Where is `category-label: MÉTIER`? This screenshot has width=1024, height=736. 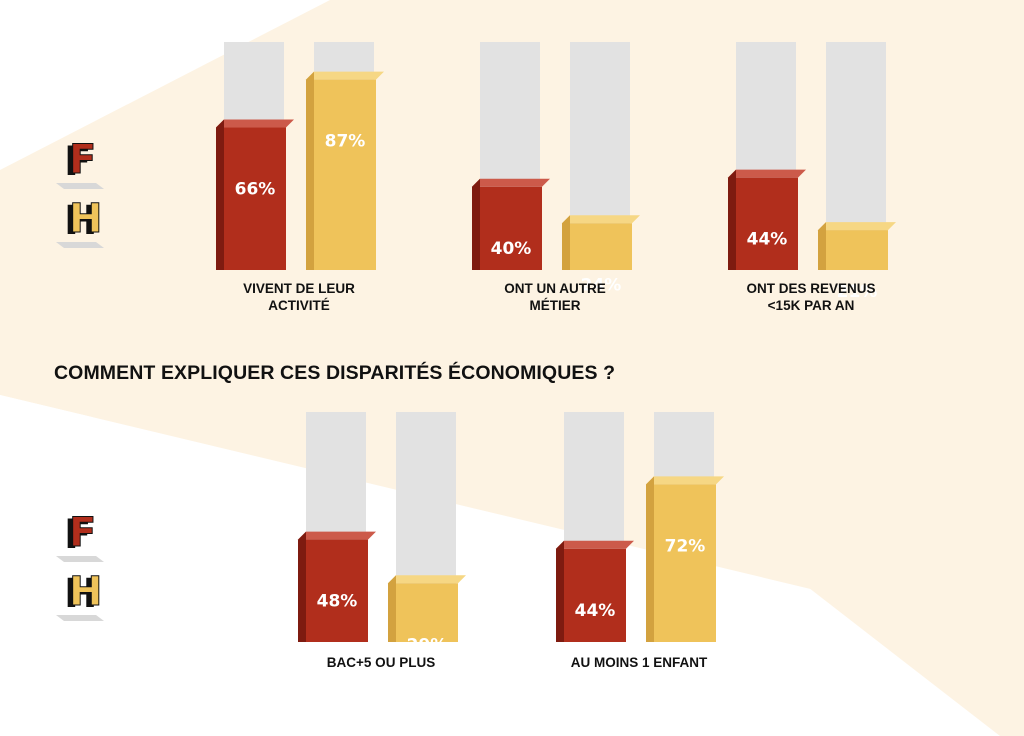 category-label: MÉTIER is located at coordinates (554, 305).